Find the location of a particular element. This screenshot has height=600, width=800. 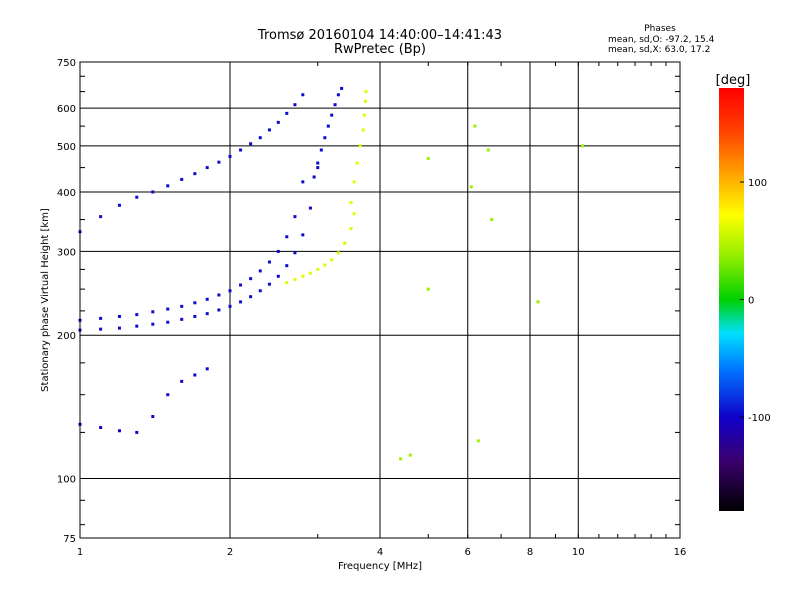

y-tick-label: 500 is located at coordinates (66, 147).